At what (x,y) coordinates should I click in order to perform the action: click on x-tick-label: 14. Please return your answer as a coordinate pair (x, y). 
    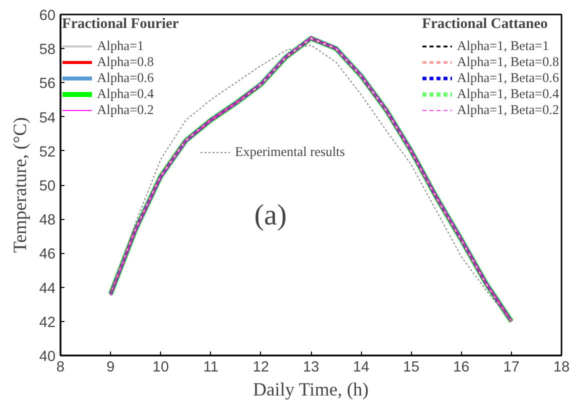
    Looking at the image, I should click on (361, 368).